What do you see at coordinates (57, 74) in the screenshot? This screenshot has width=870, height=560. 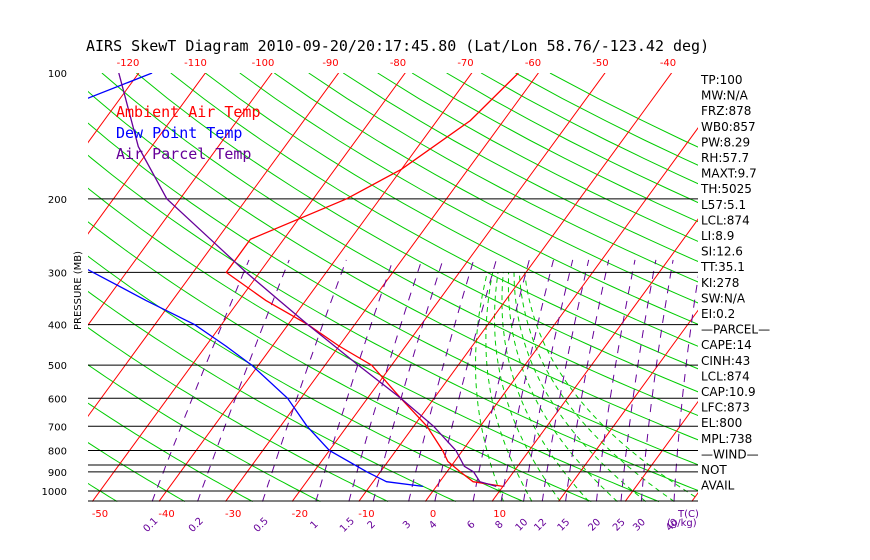 I see `pressure-tick-label: 100` at bounding box center [57, 74].